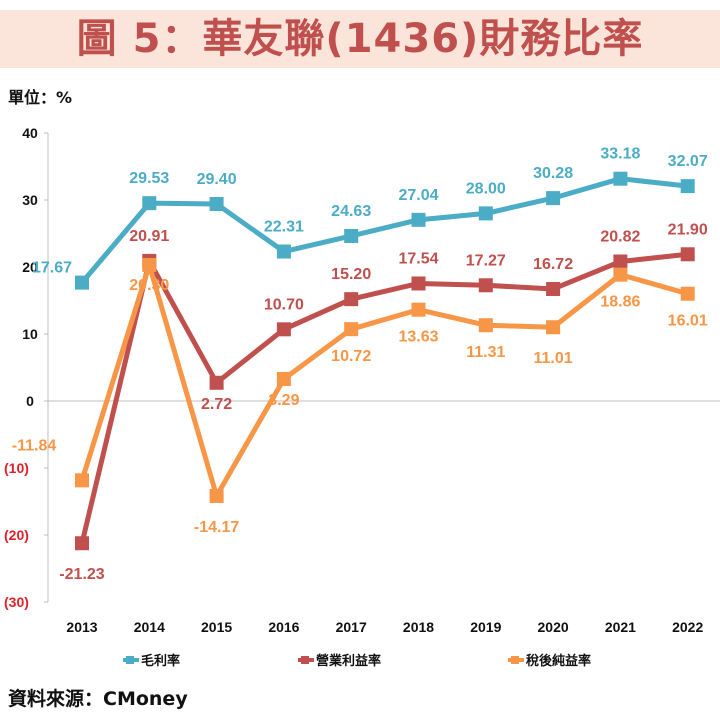 This screenshot has width=720, height=720. What do you see at coordinates (486, 260) in the screenshot?
I see `data-label: 17.27` at bounding box center [486, 260].